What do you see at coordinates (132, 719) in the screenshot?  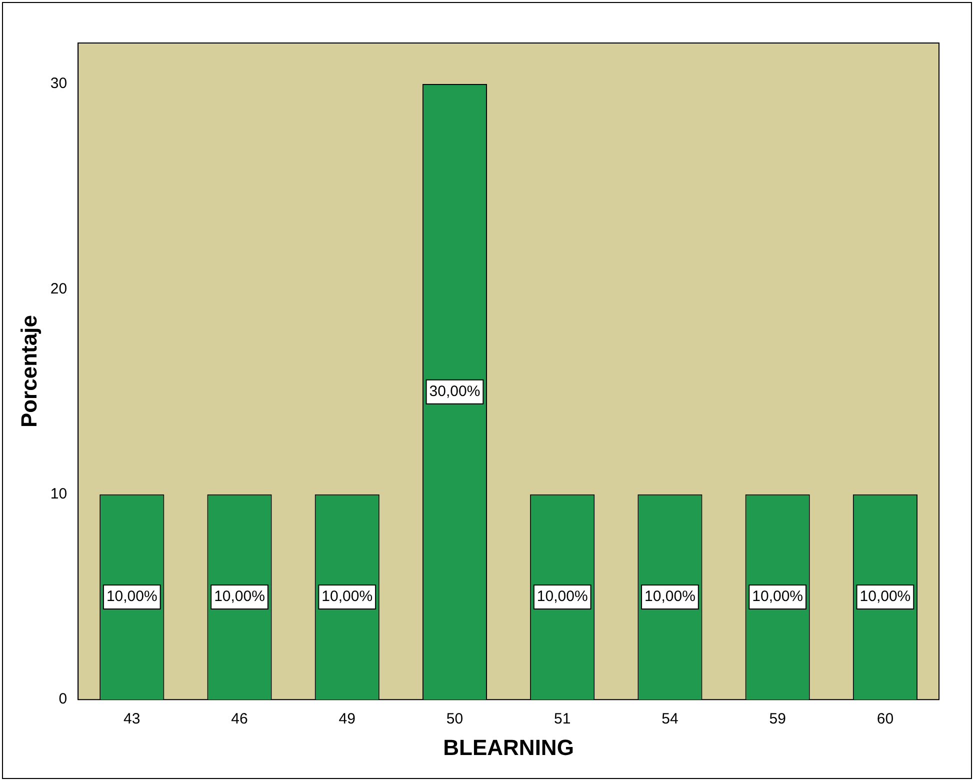 I see `x-tick-label: 43` at bounding box center [132, 719].